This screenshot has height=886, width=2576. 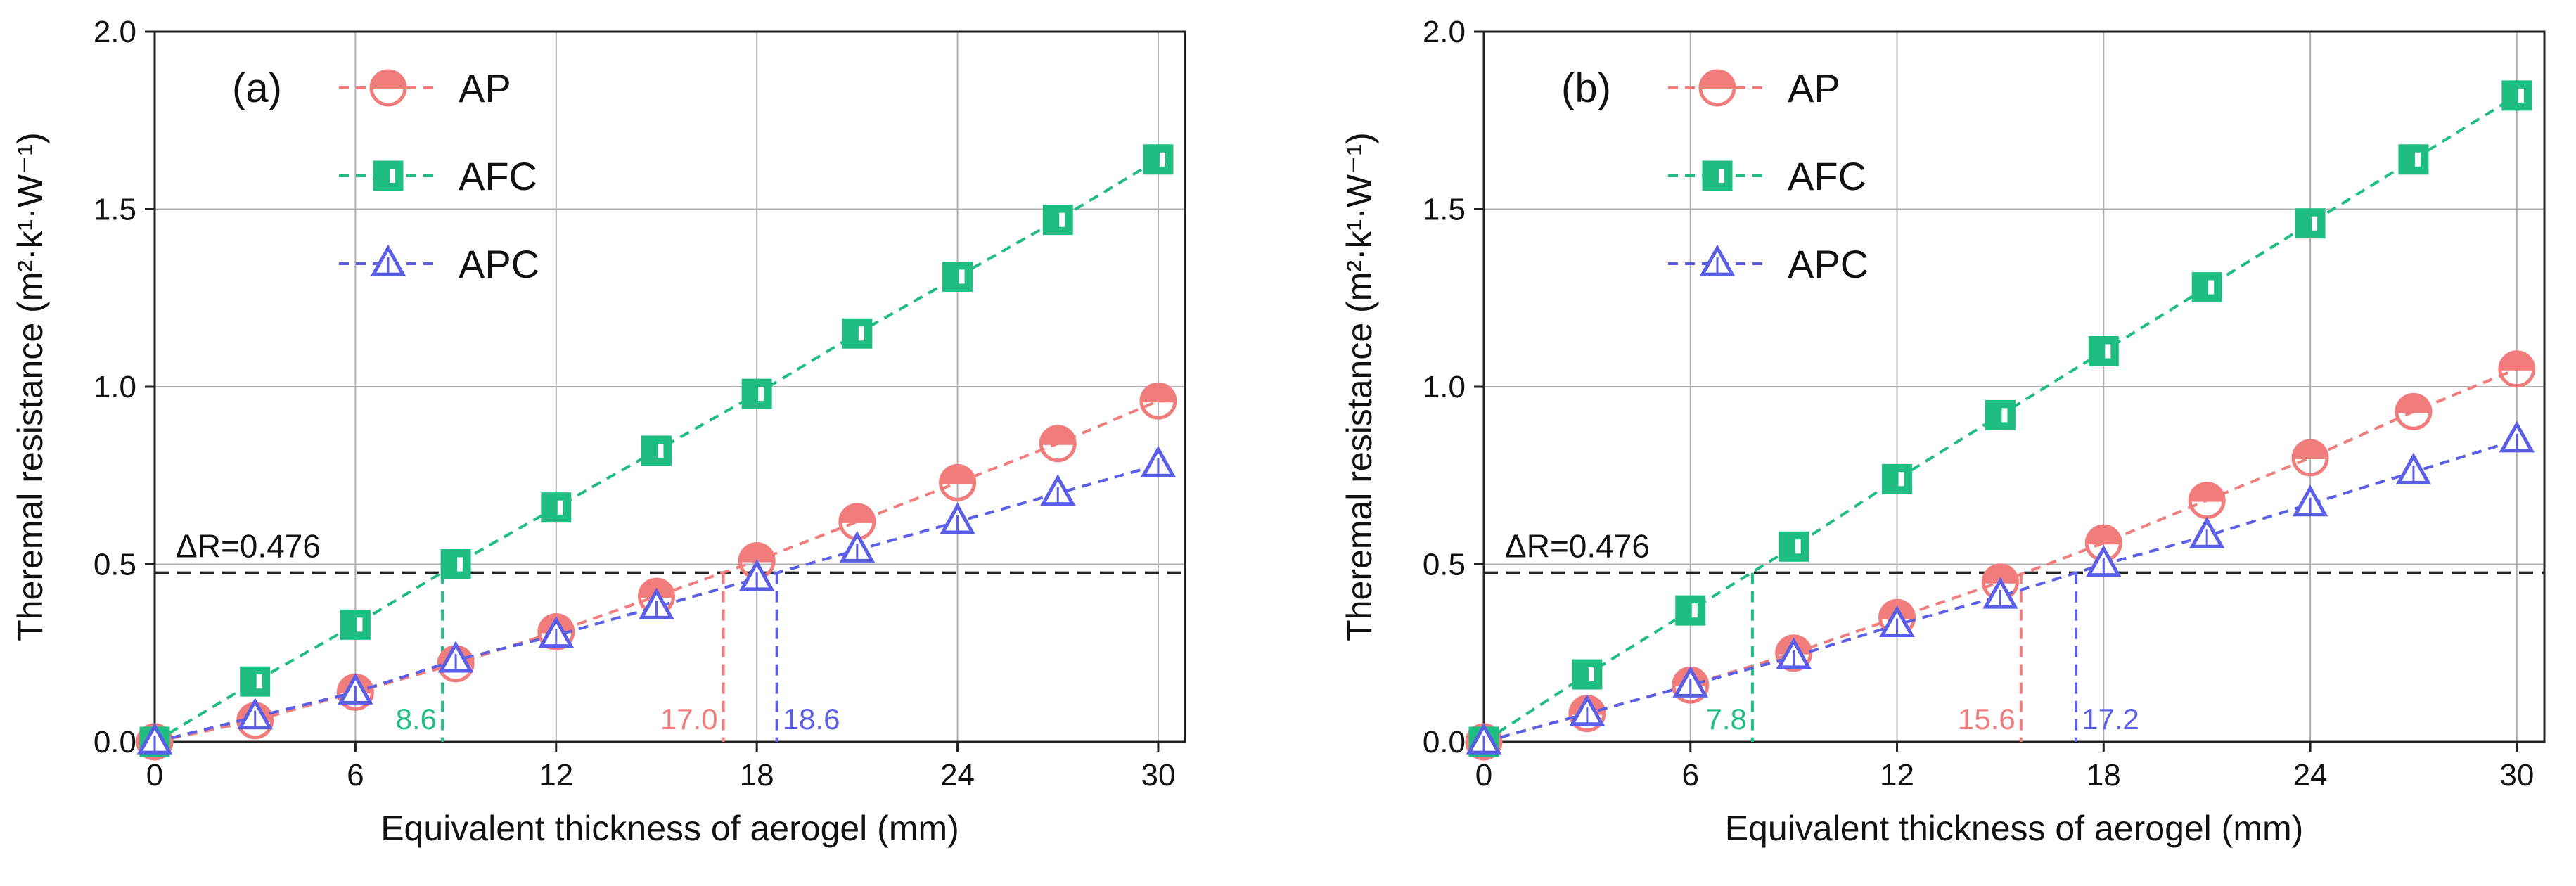 I want to click on legend-label-afc: AFC, so click(x=1827, y=176).